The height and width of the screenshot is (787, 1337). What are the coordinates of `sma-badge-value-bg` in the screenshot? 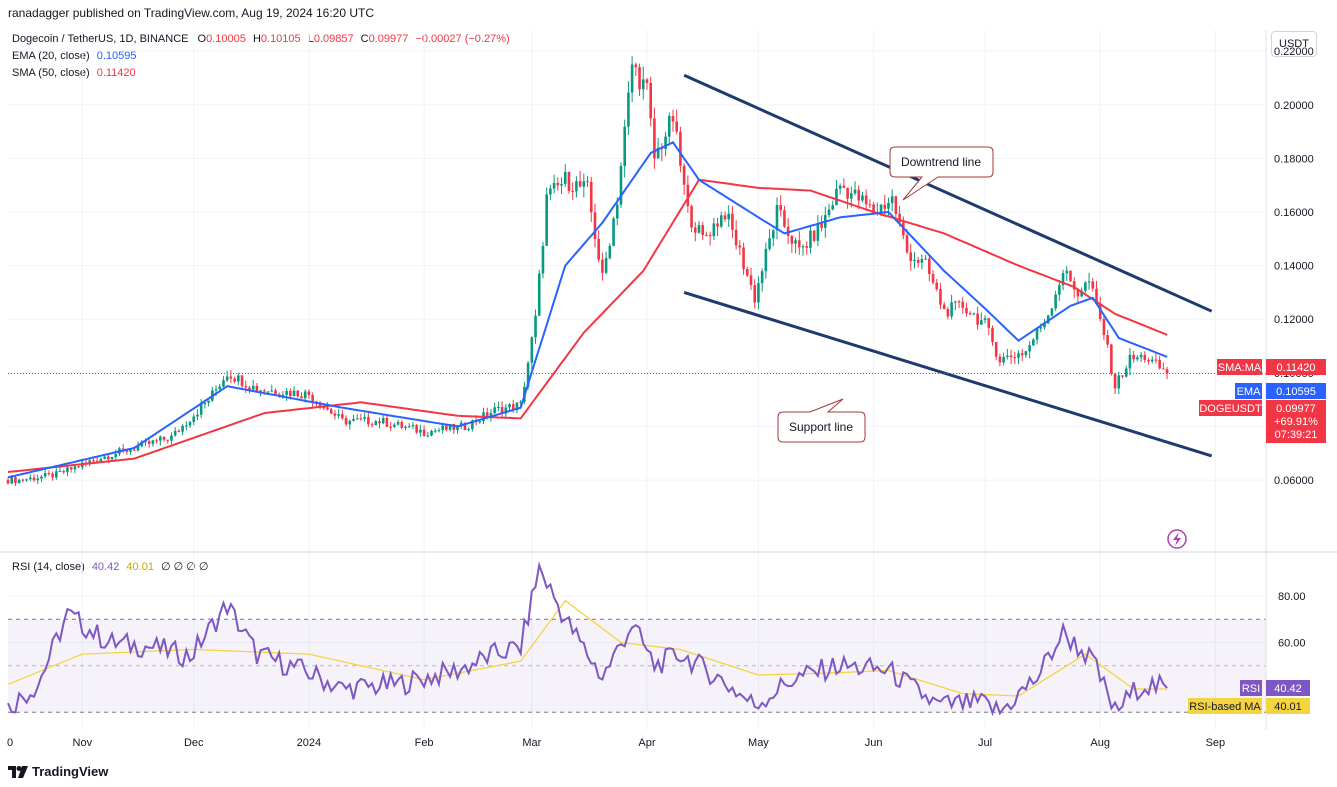 It's located at (1296, 367).